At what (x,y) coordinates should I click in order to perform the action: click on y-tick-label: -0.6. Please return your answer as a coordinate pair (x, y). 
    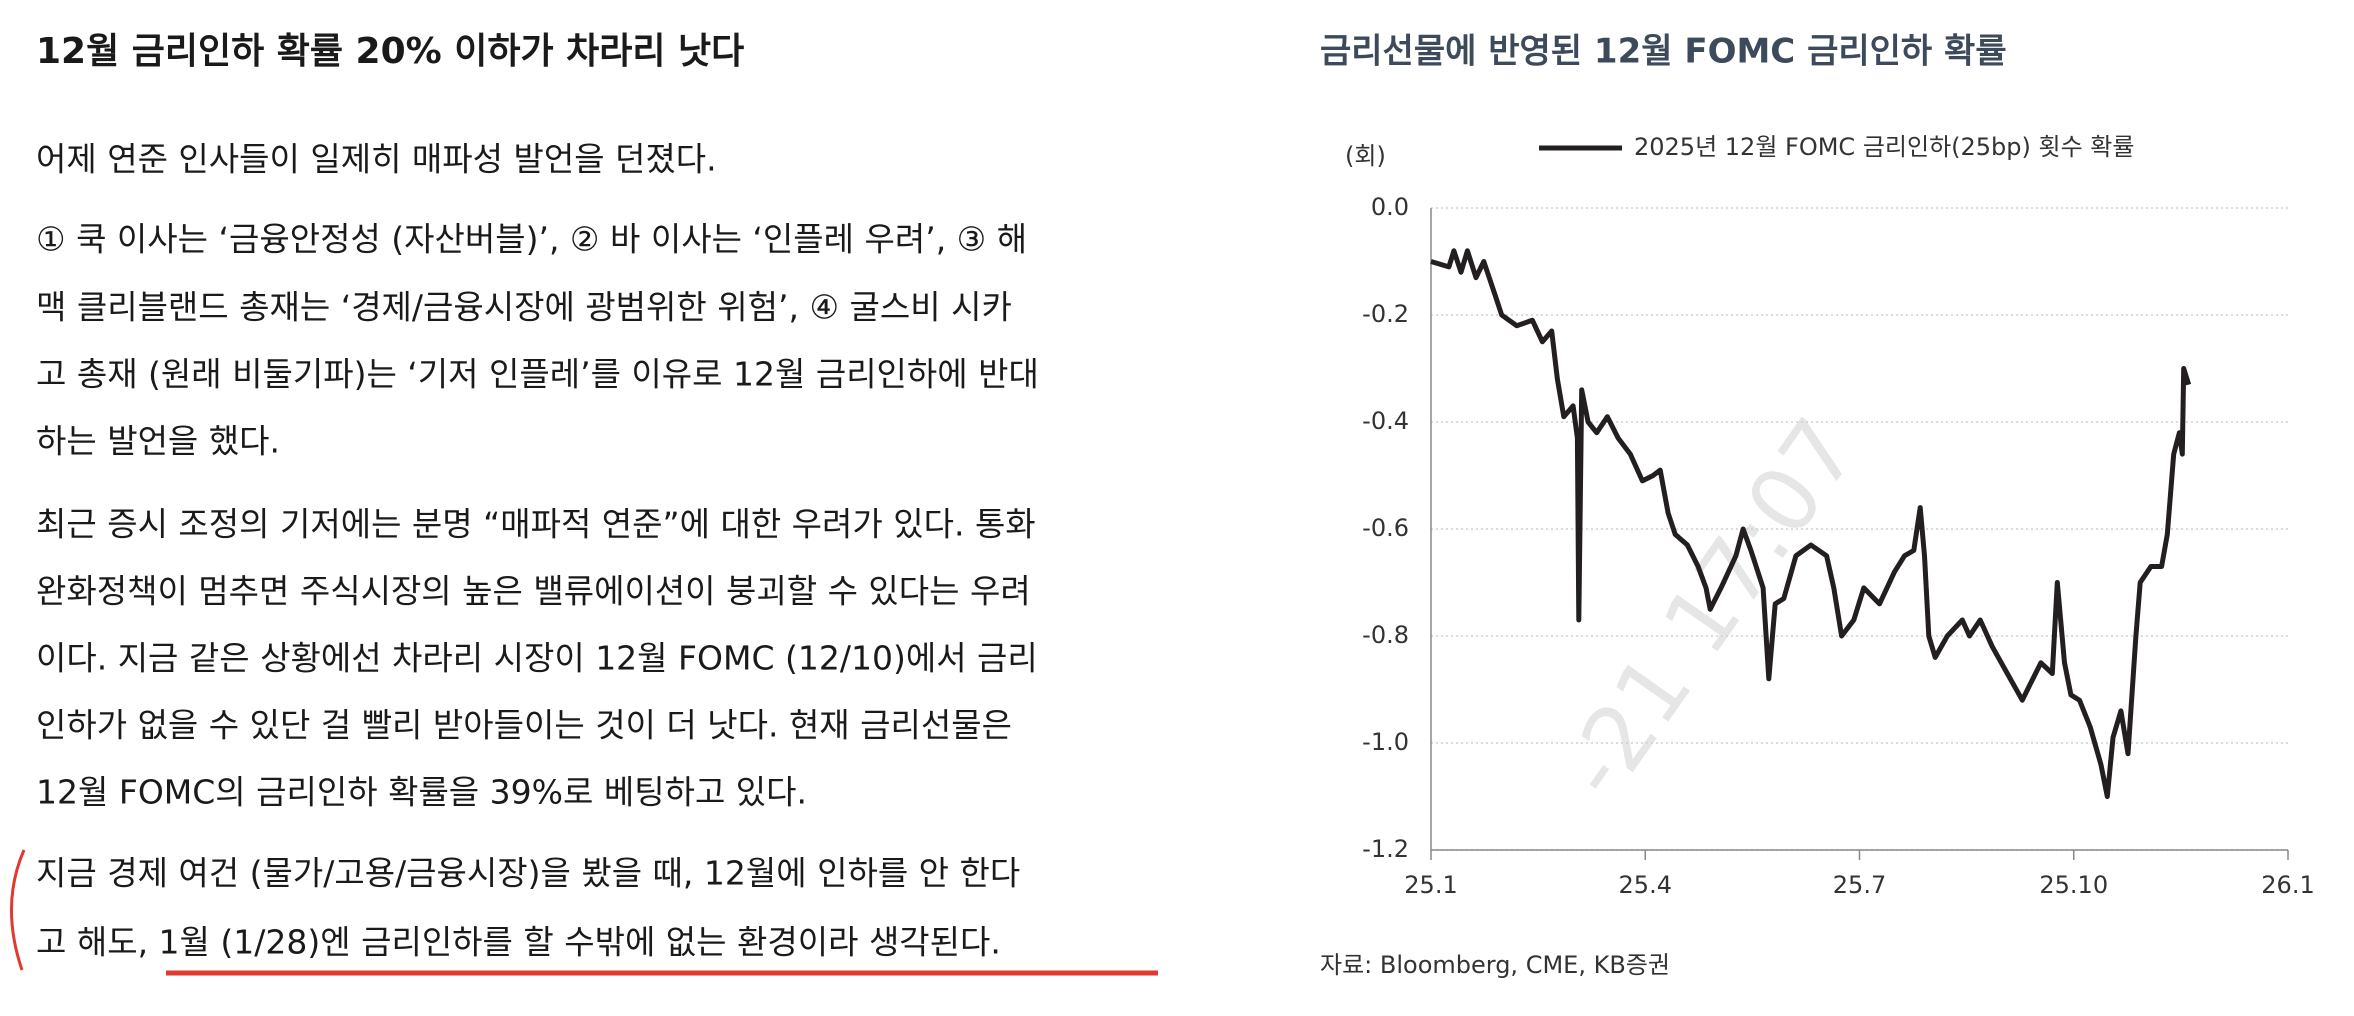
    Looking at the image, I should click on (1385, 528).